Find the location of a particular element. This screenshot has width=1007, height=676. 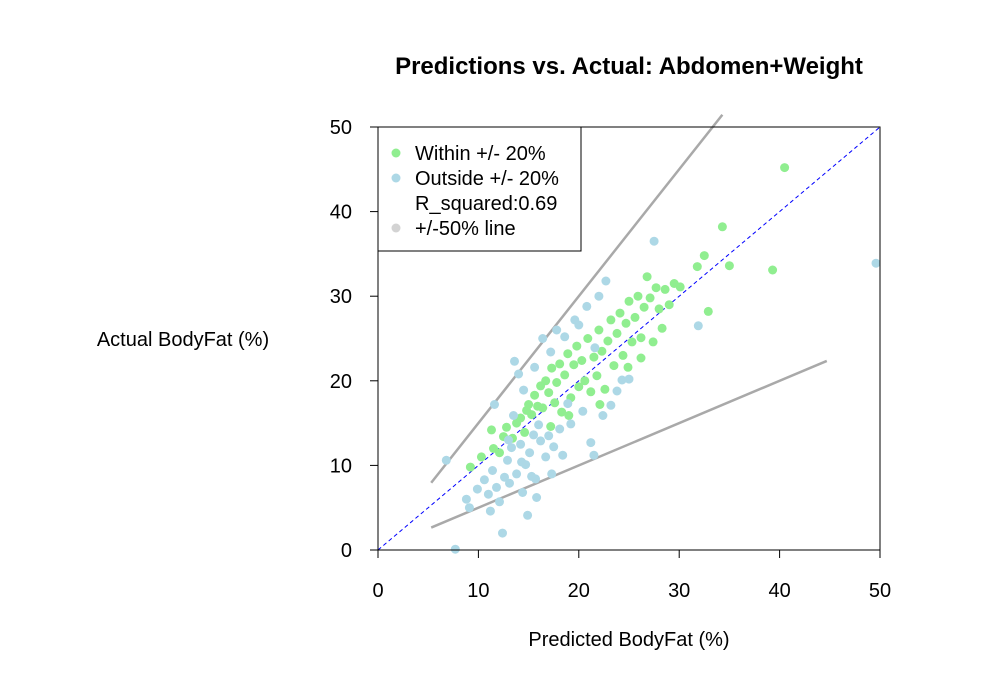

y-tick-label: 0 is located at coordinates (346, 551).